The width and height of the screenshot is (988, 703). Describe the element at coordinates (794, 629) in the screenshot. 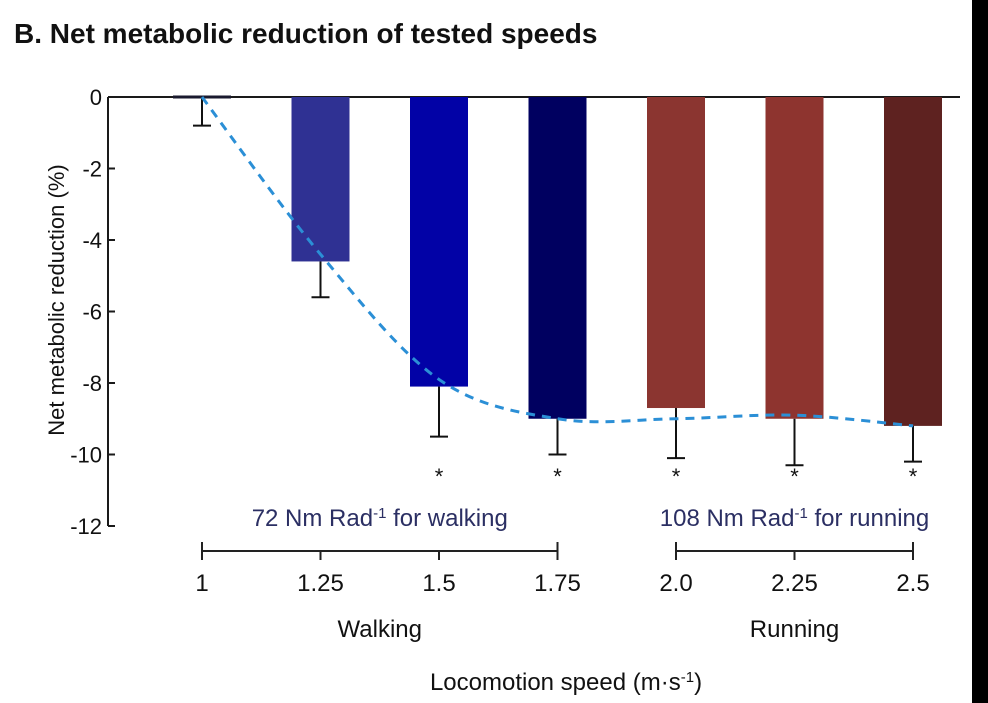

I see `group-name: Running` at that location.